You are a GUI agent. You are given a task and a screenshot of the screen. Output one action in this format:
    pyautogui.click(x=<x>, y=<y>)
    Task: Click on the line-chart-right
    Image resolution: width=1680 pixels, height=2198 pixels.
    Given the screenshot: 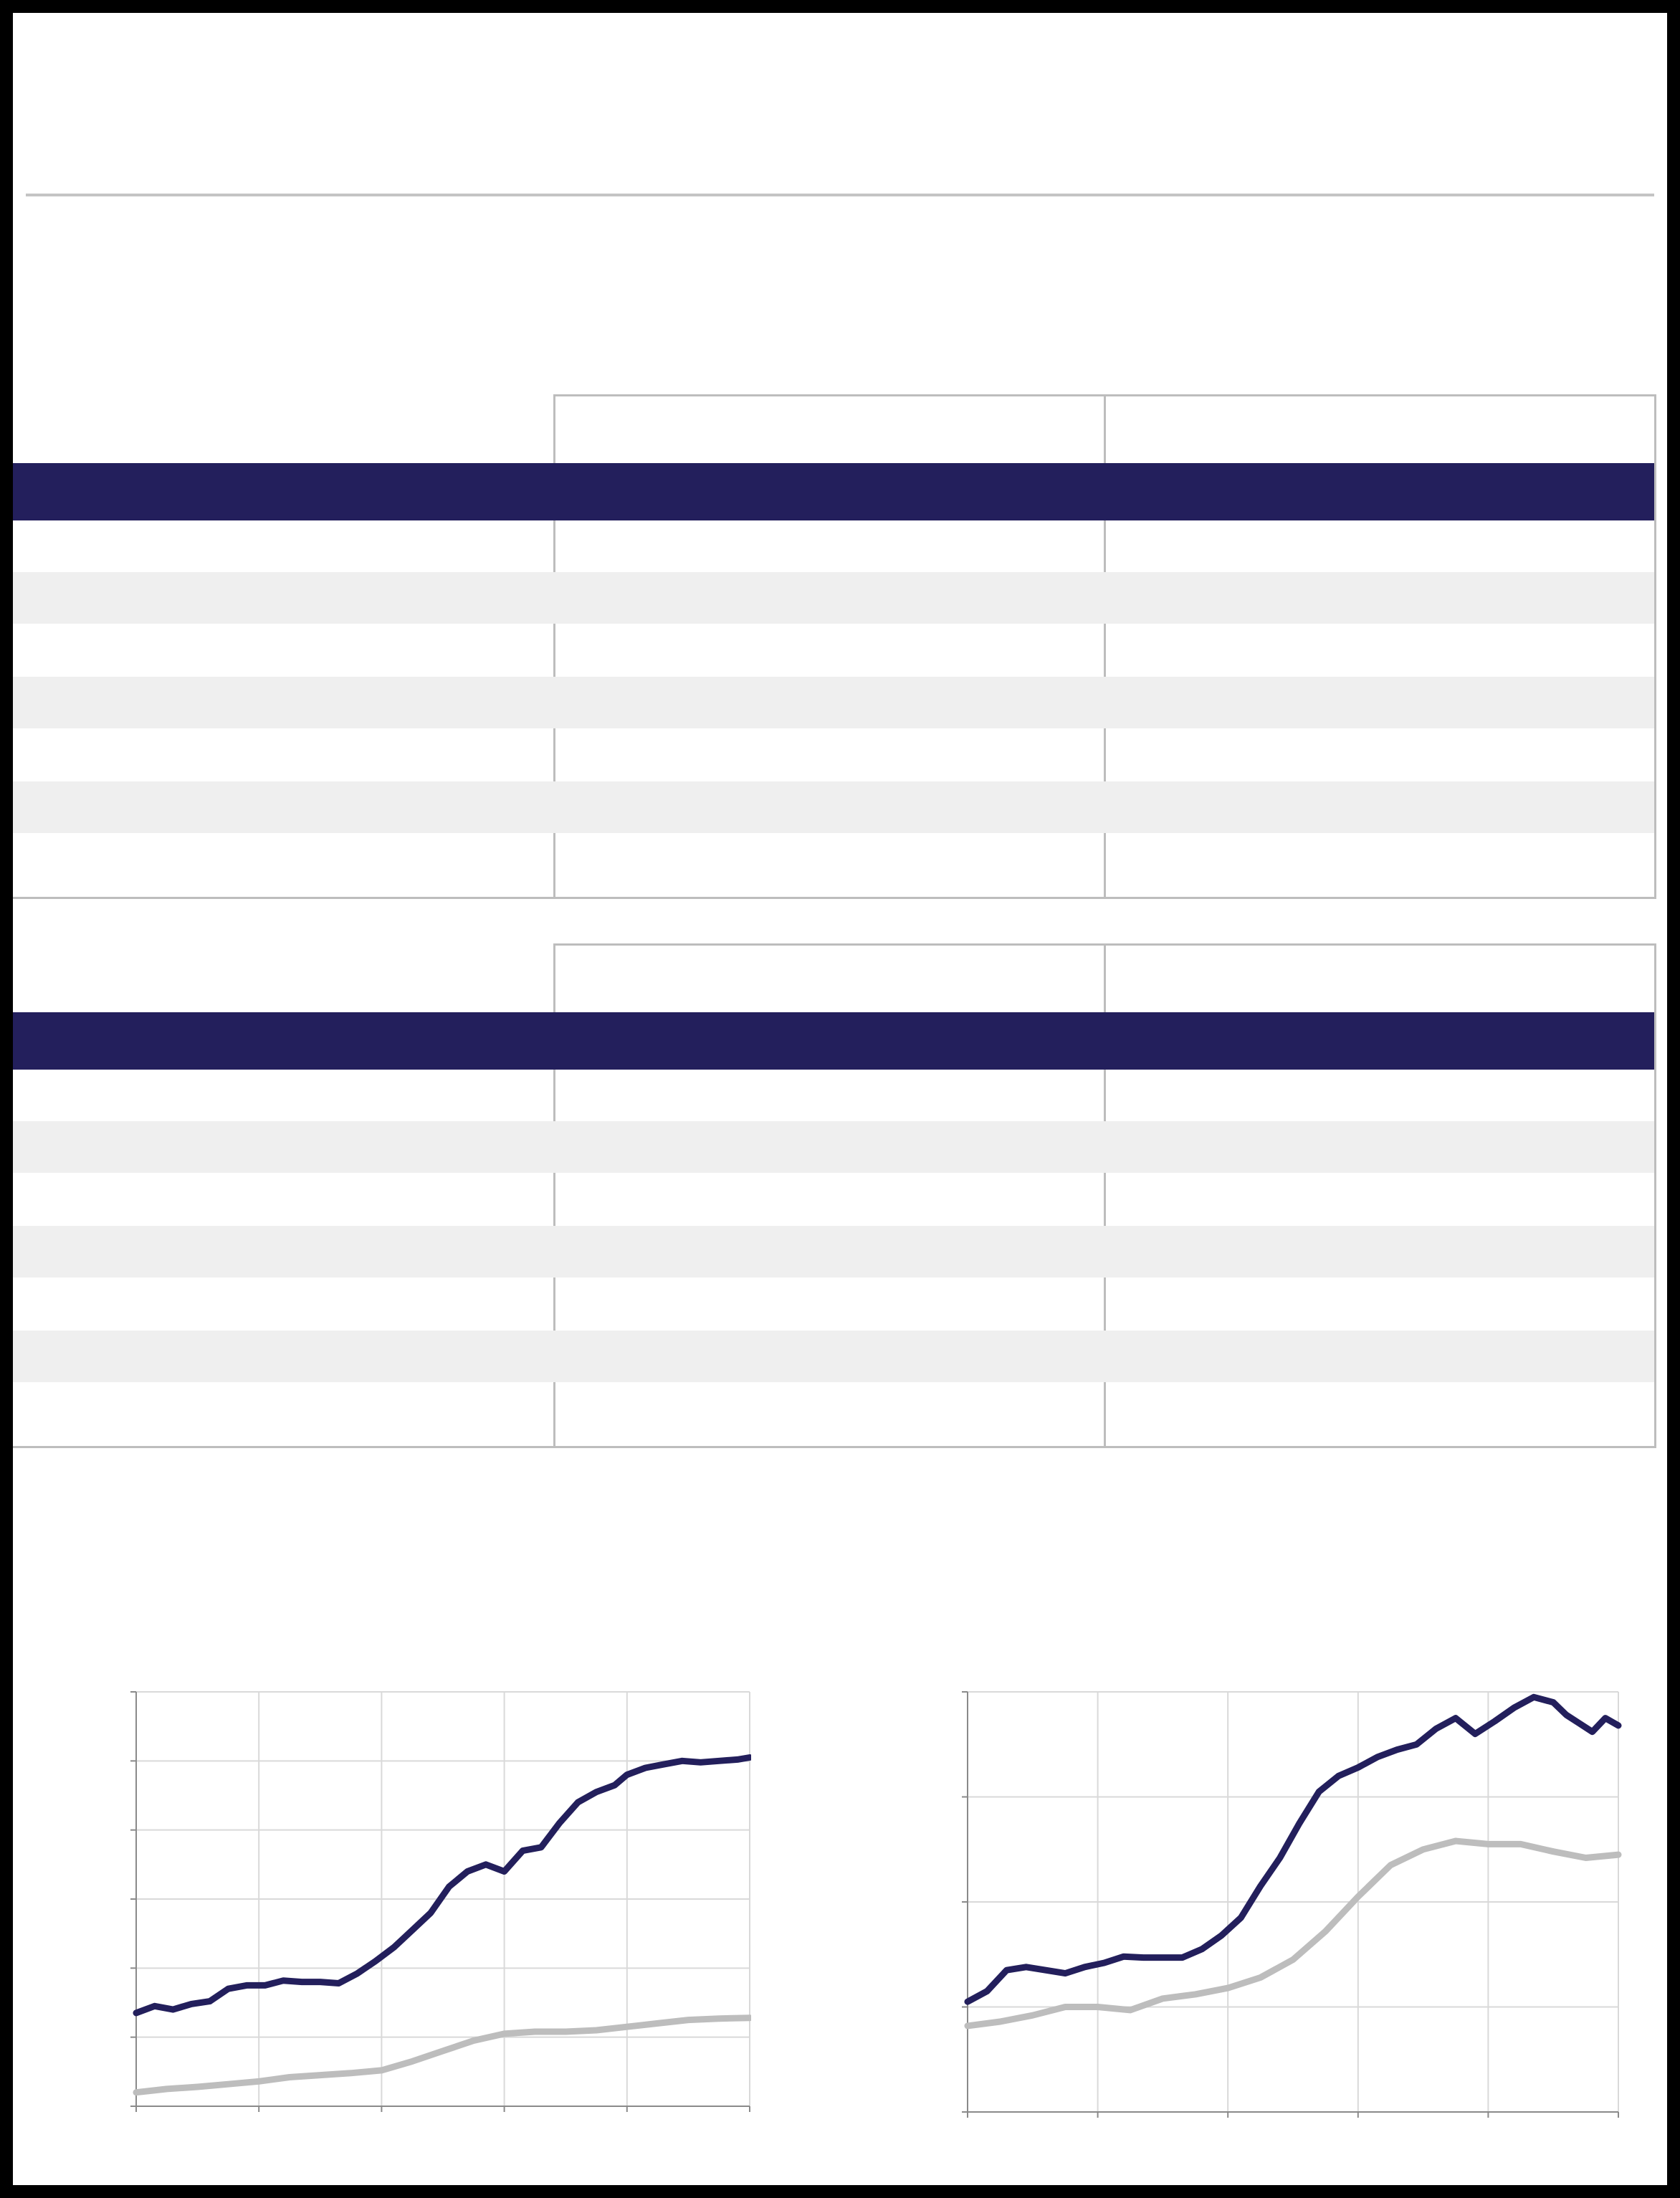 What is the action you would take?
    pyautogui.click(x=1292, y=1898)
    